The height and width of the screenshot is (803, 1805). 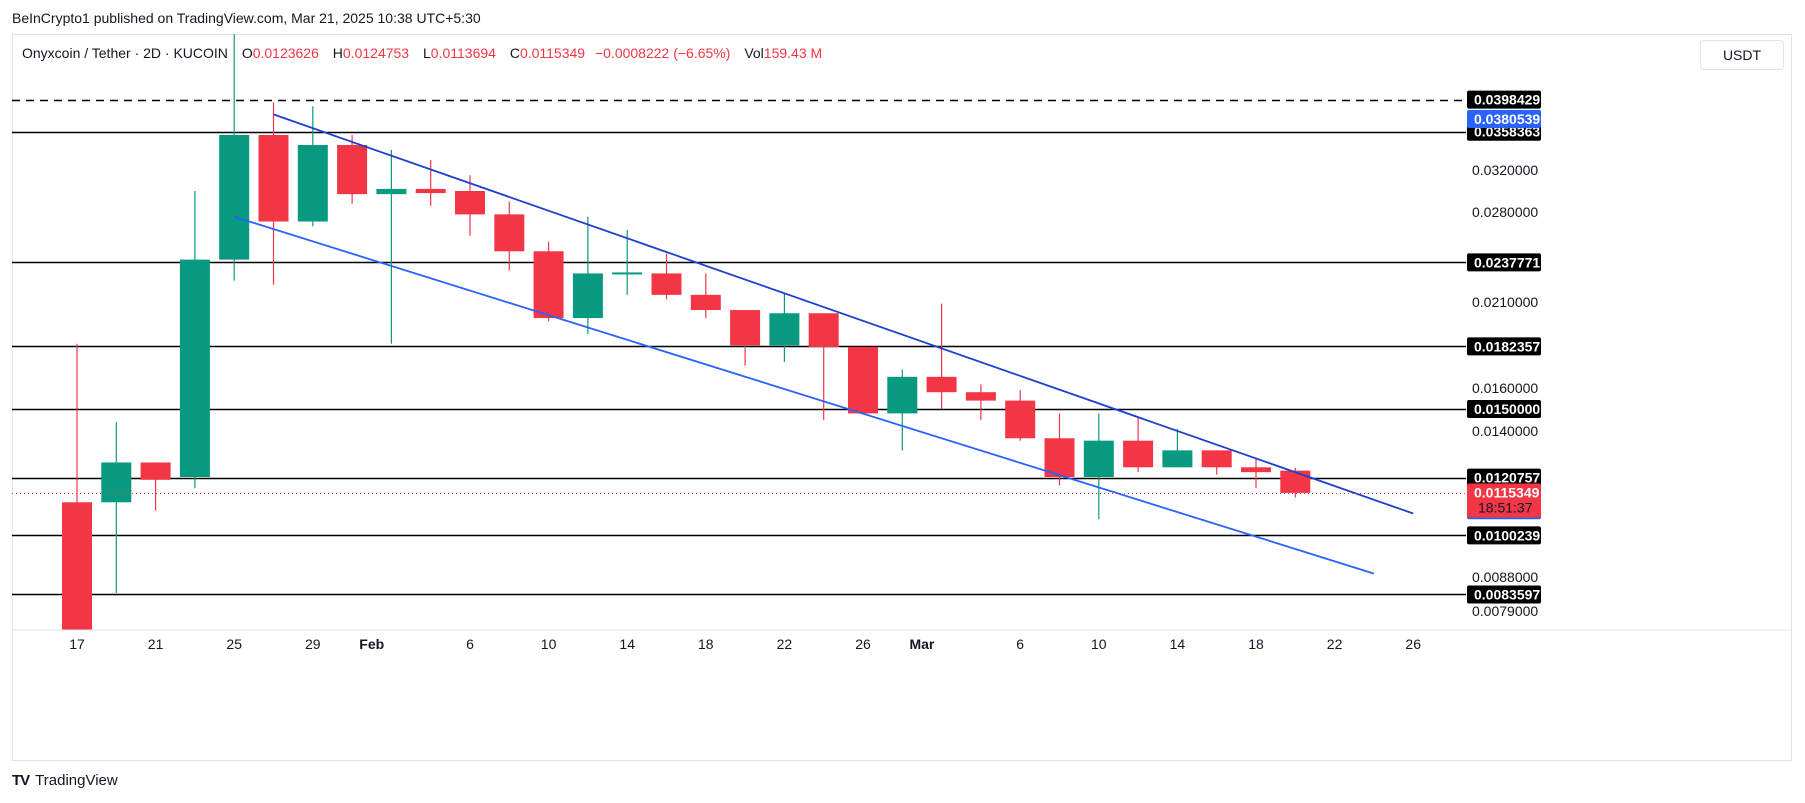 I want to click on level-label-5: 0.0120757, so click(x=1507, y=478).